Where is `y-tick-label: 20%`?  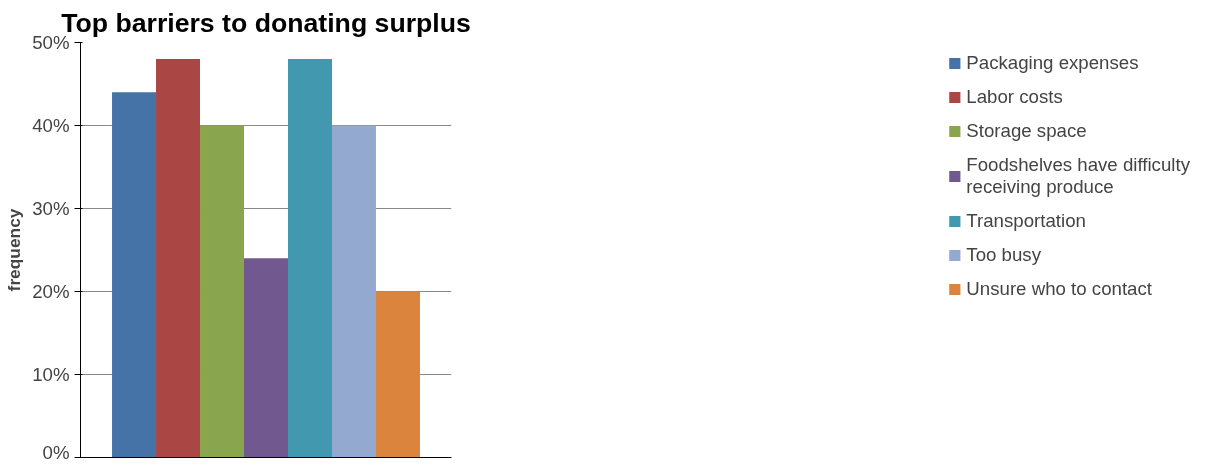 y-tick-label: 20% is located at coordinates (51, 291).